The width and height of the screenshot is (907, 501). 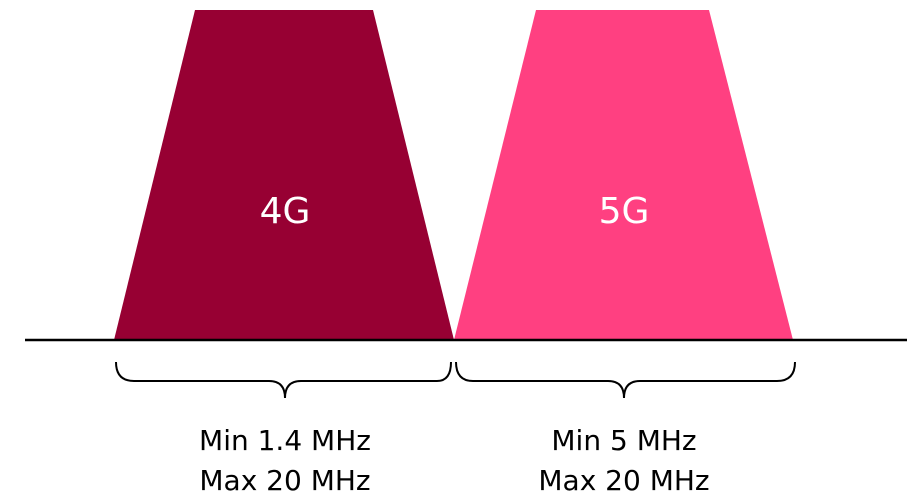 I want to click on band-4g-range-max: Max 20 MHz, so click(x=284, y=480).